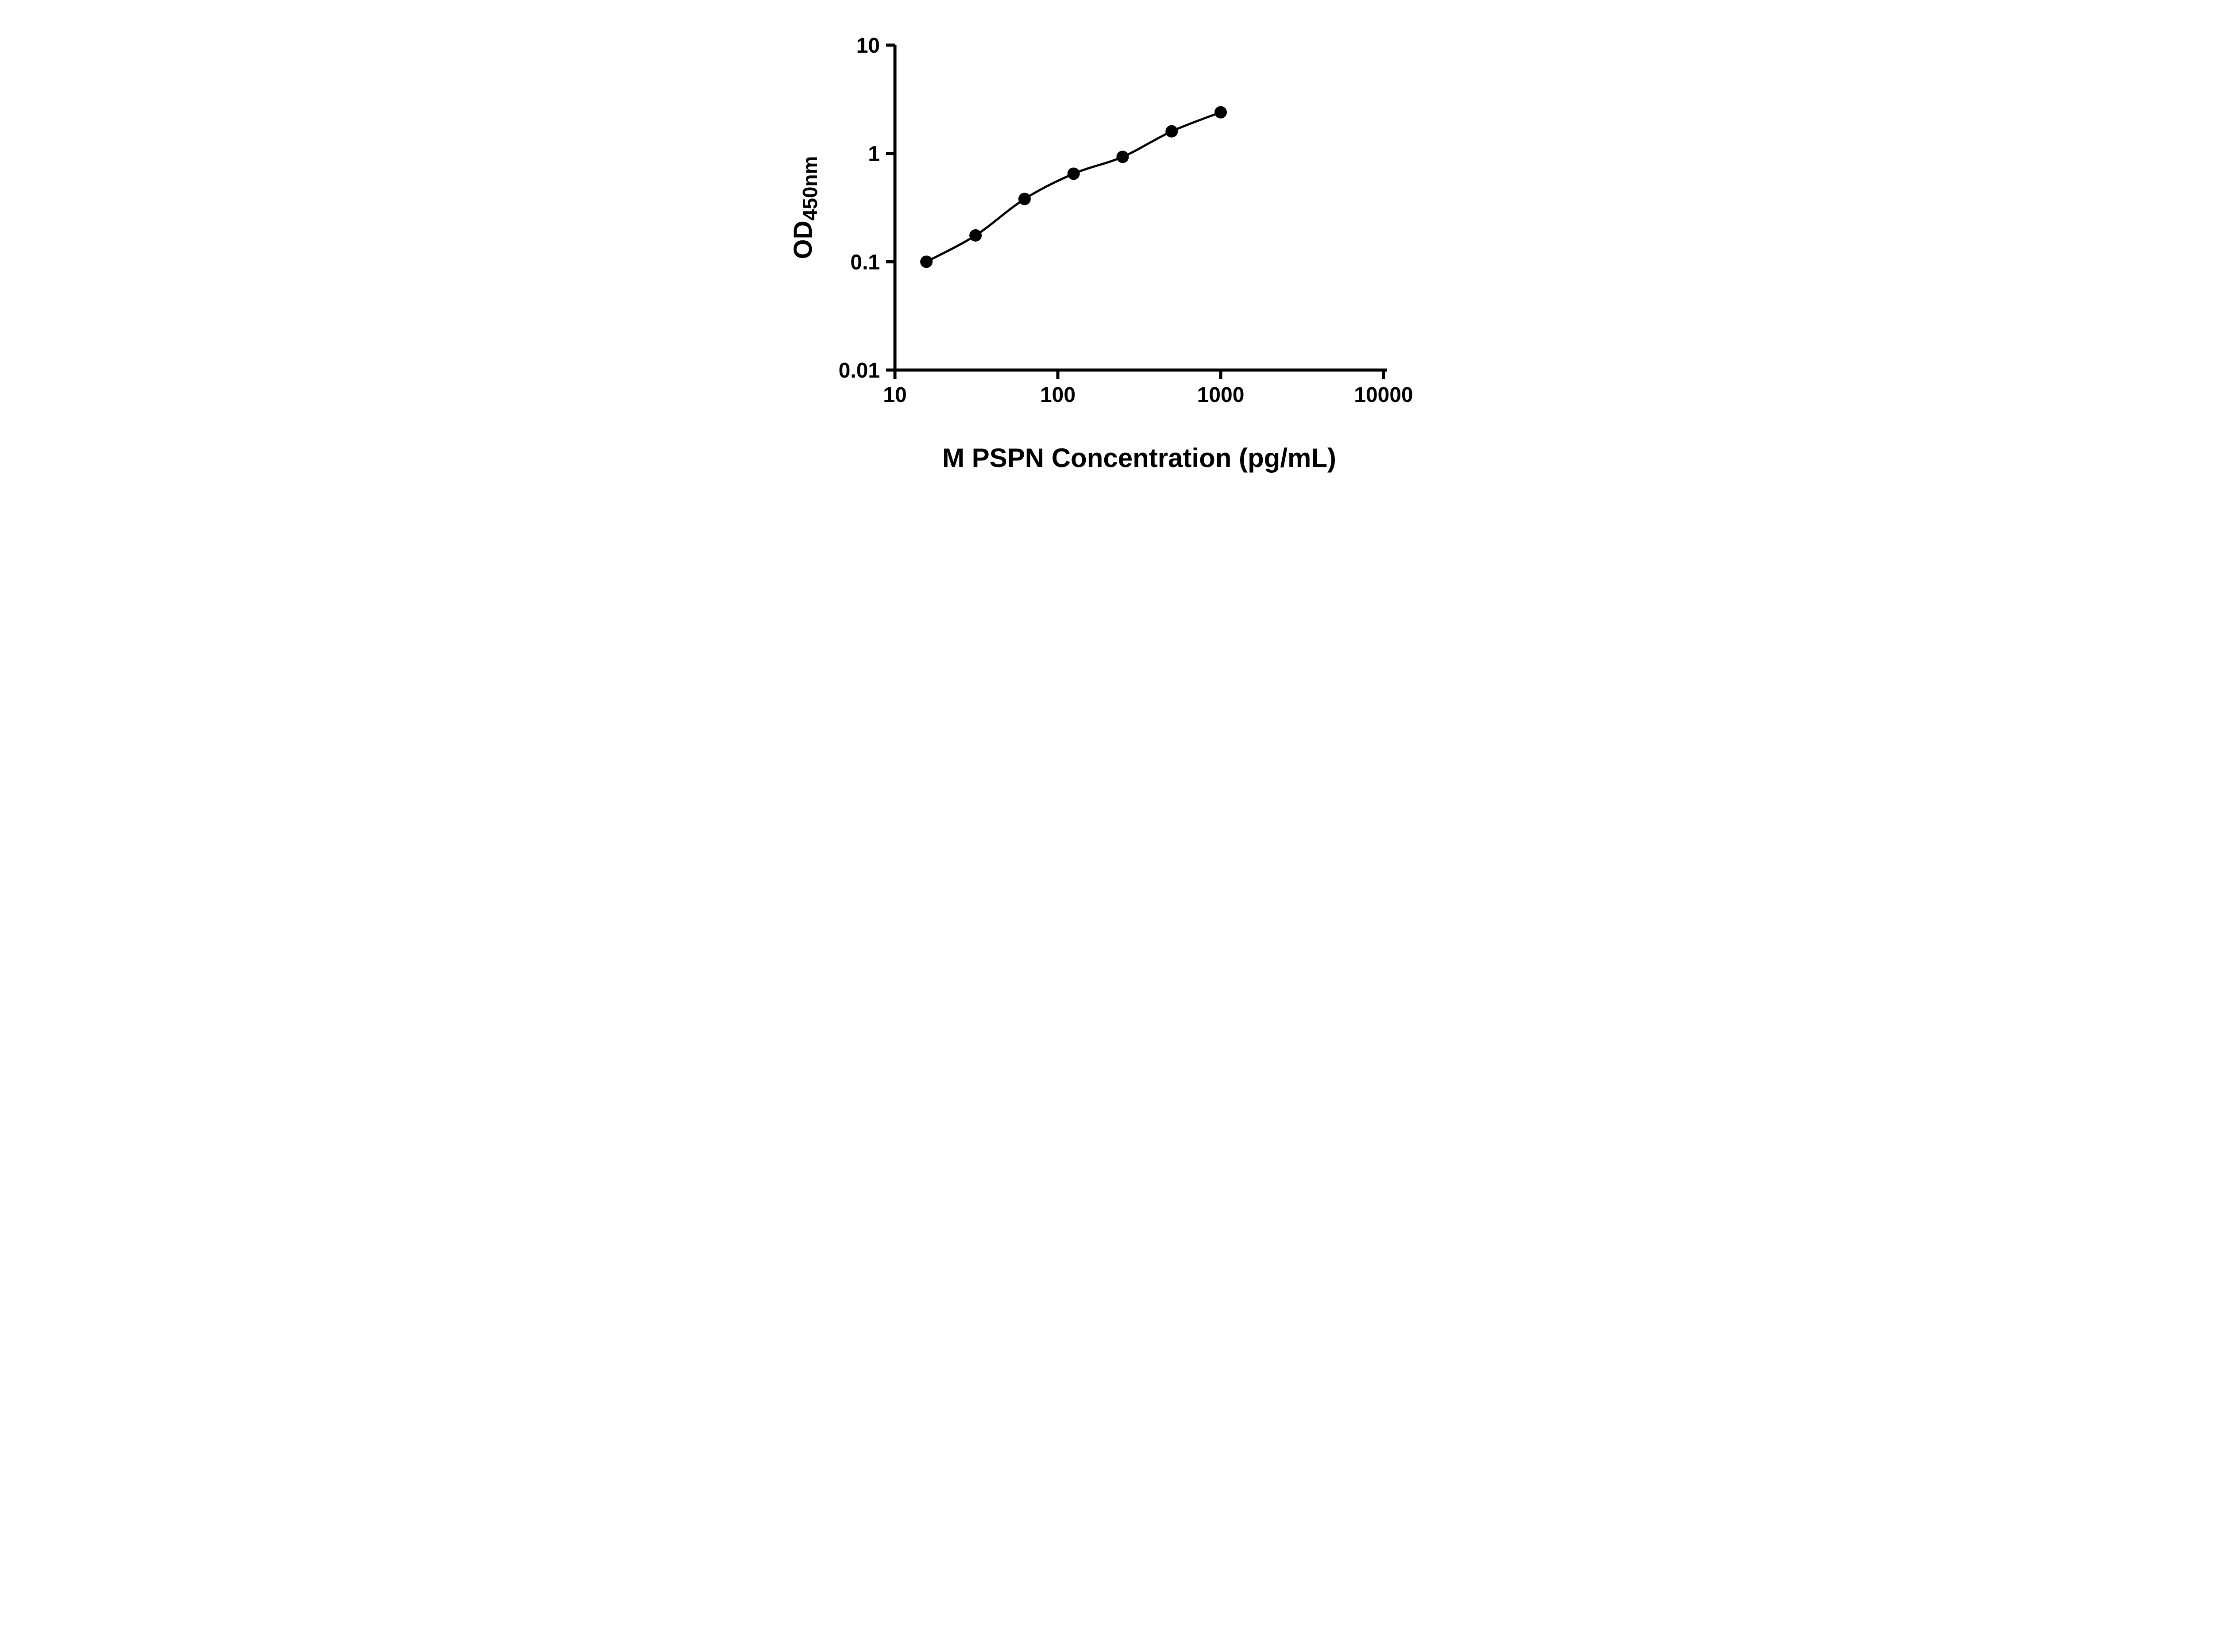 The height and width of the screenshot is (1652, 2213). I want to click on x-axis-tick-label: 10, so click(894, 395).